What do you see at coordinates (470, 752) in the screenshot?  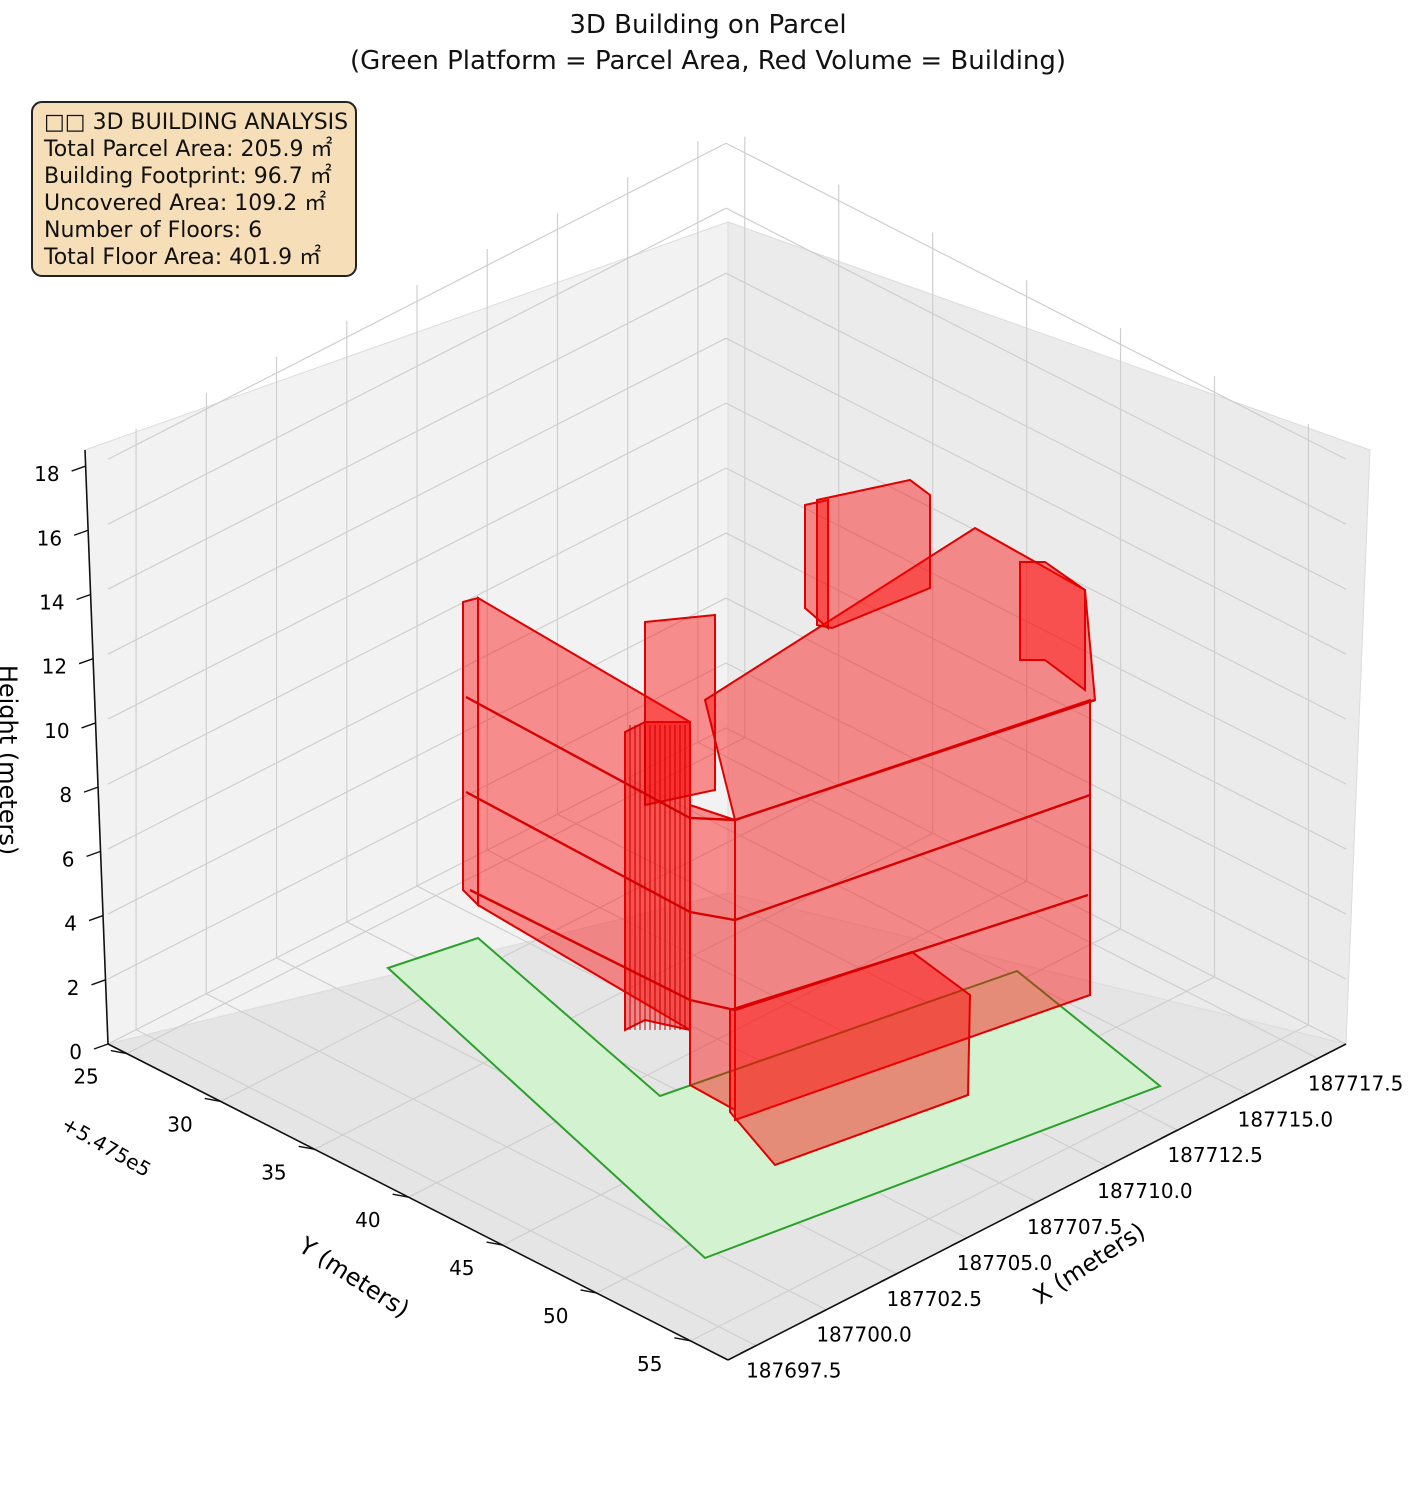 I see `left-wing-end` at bounding box center [470, 752].